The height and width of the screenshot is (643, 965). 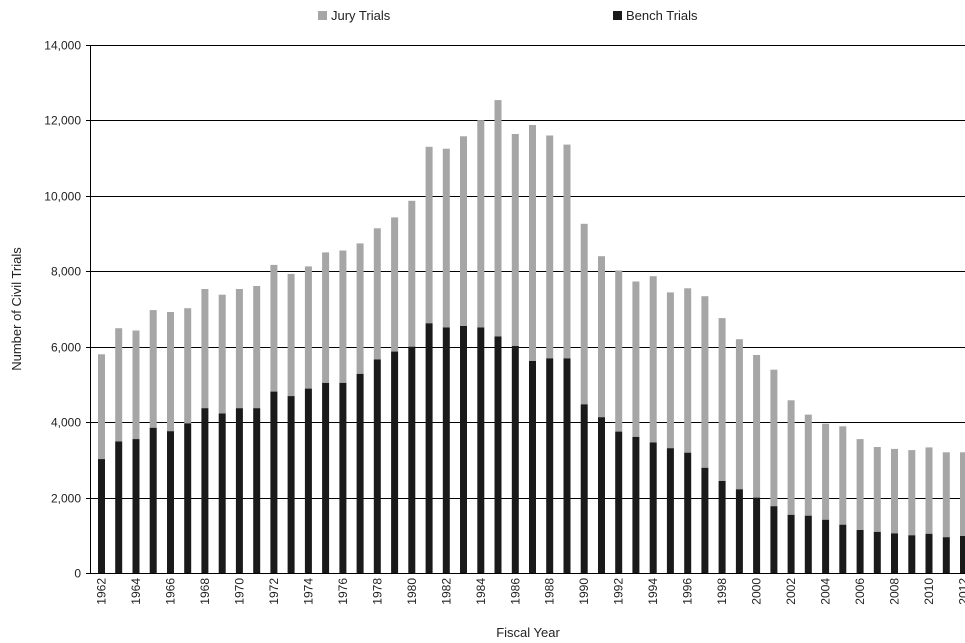 What do you see at coordinates (962, 494) in the screenshot?
I see `bar-jury-2012` at bounding box center [962, 494].